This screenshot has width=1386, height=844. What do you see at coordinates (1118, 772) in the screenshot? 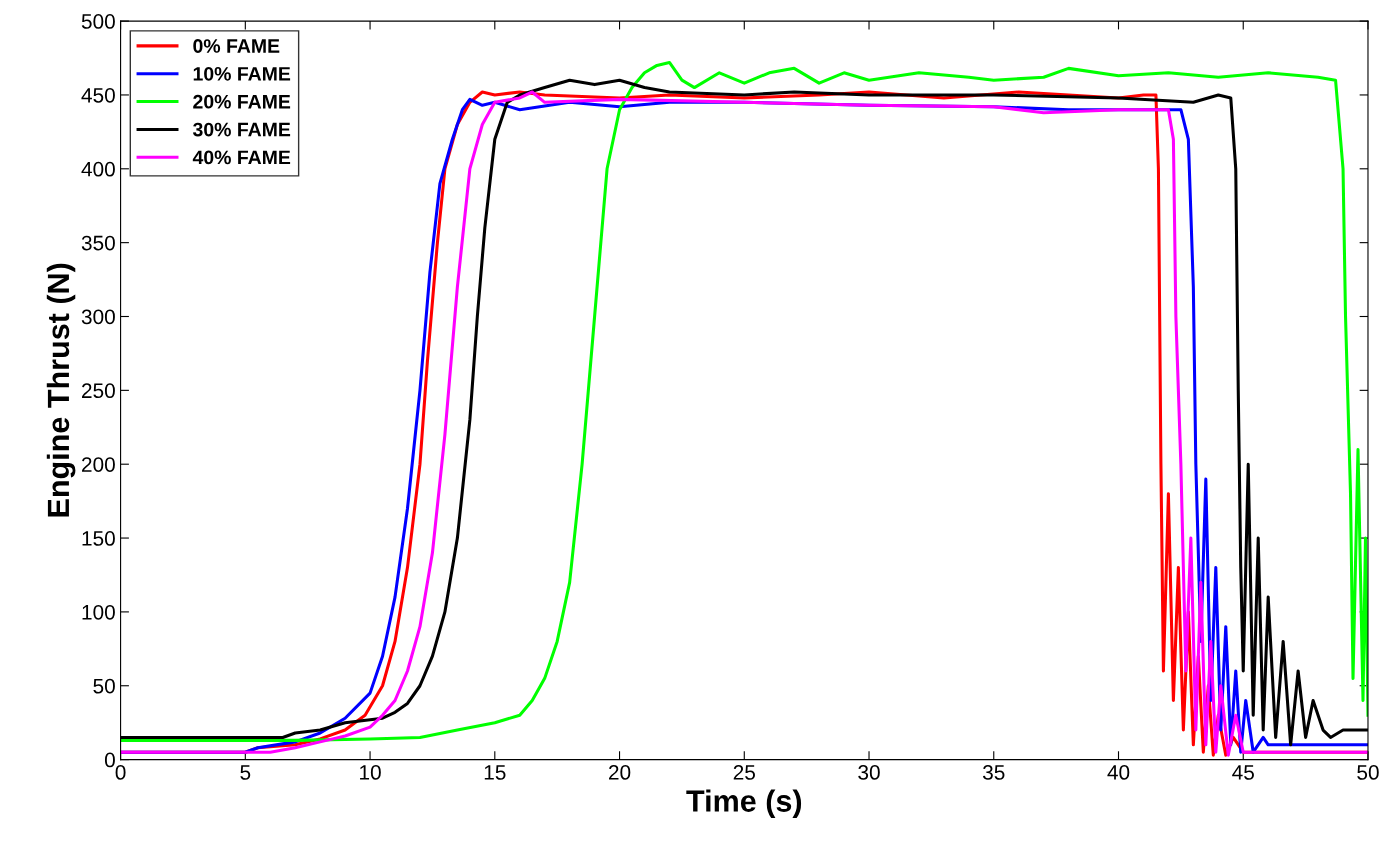
I see `x-tick-label: 40` at bounding box center [1118, 772].